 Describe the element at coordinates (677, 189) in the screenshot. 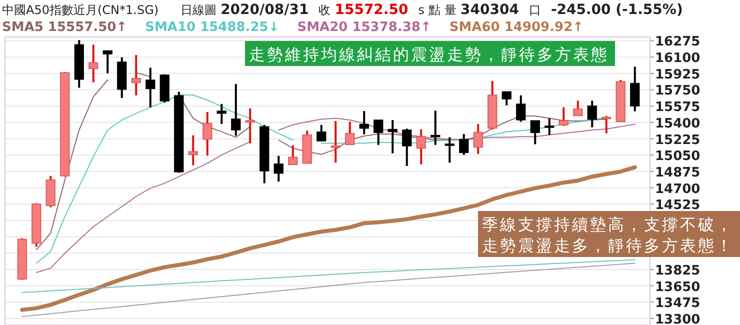

I see `y-tick-label: 14700` at that location.